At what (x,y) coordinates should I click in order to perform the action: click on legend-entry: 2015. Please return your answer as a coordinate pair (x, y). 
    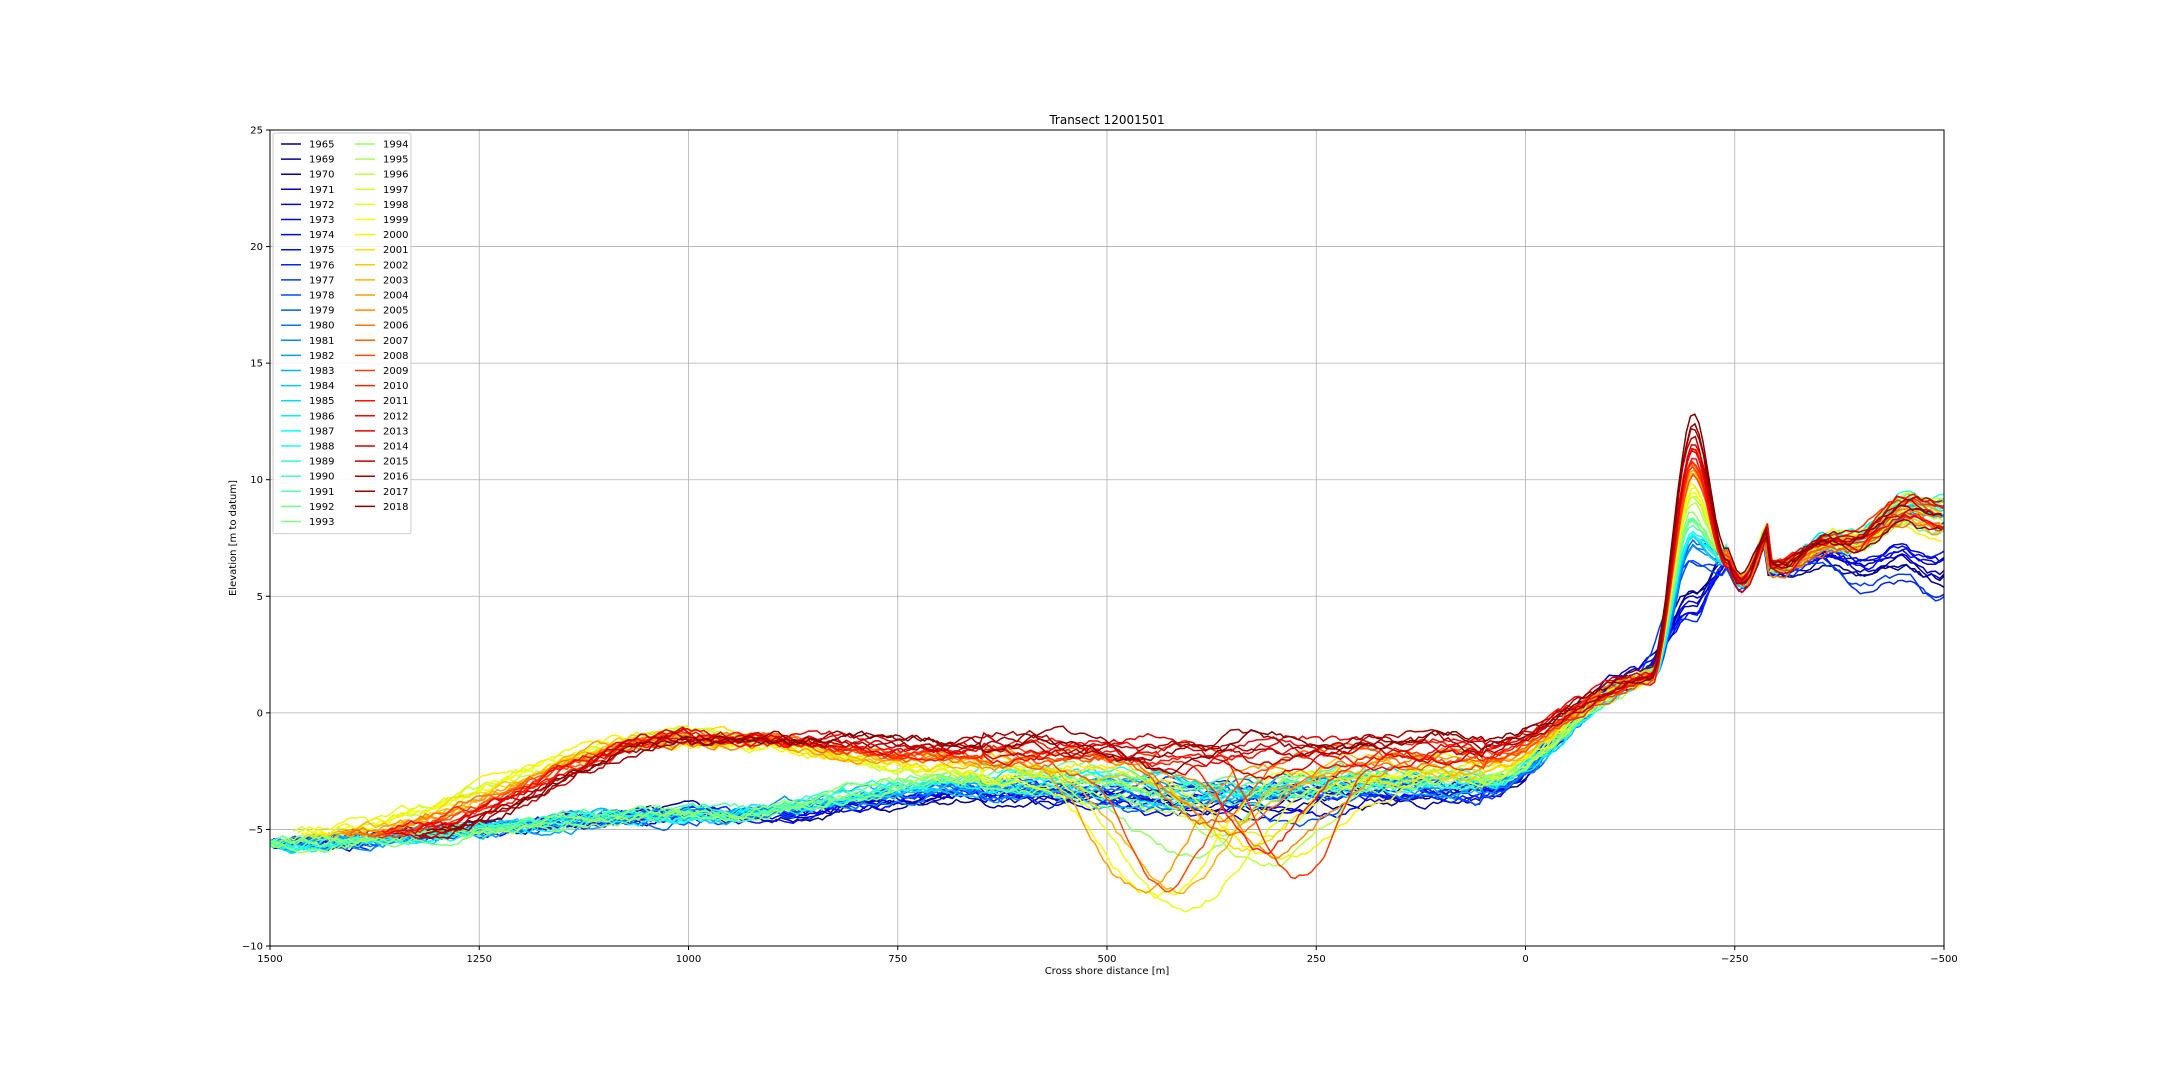
    Looking at the image, I should click on (395, 462).